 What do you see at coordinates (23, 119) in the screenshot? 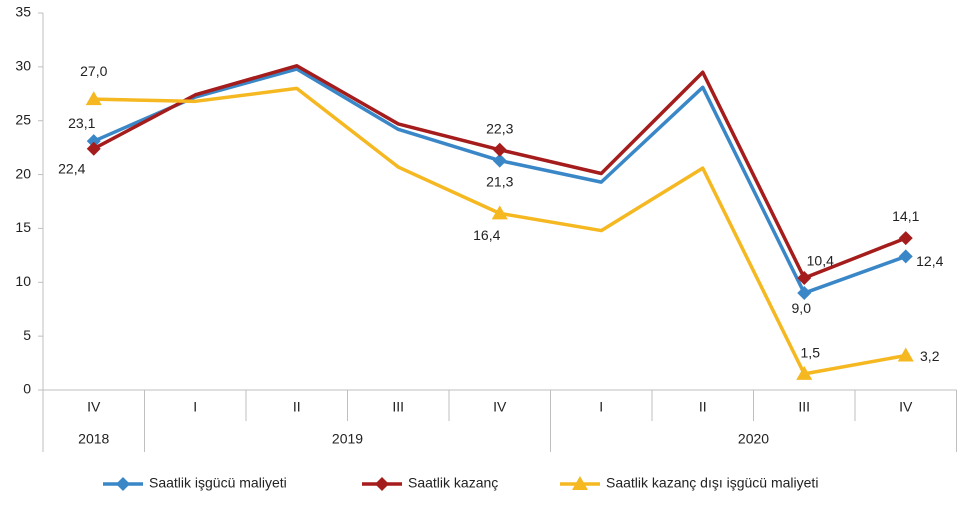
I see `y-tick-label: 25` at bounding box center [23, 119].